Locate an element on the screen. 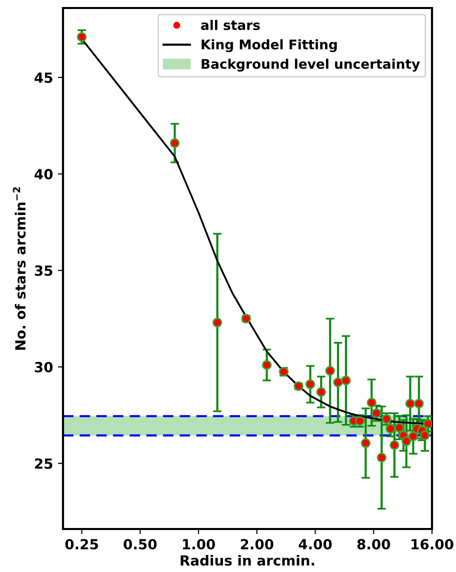 The image size is (456, 572). x-tick-label: 0.50 is located at coordinates (140, 544).